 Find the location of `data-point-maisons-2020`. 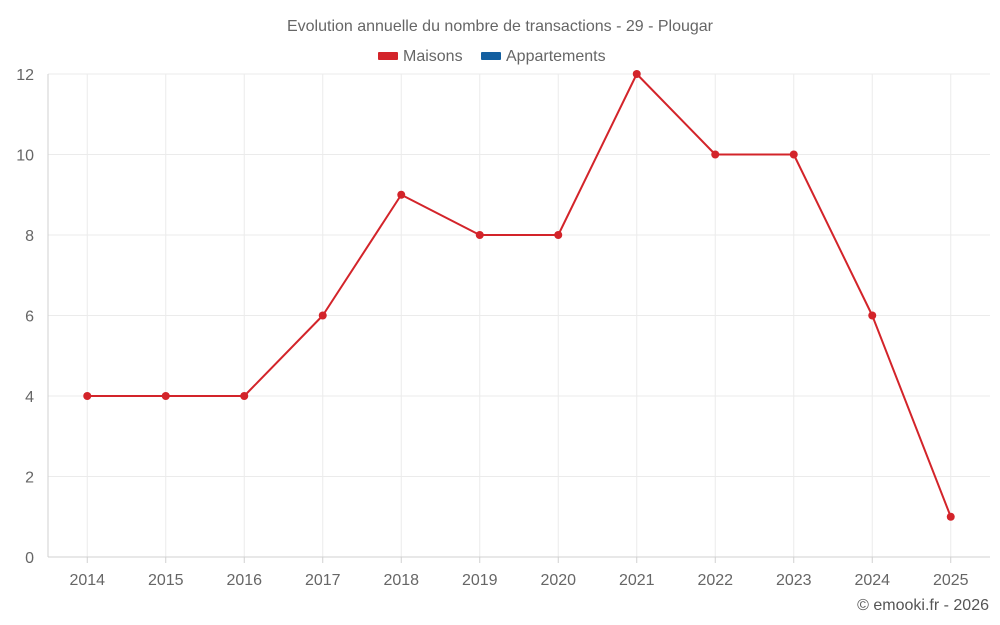

data-point-maisons-2020 is located at coordinates (558, 235).